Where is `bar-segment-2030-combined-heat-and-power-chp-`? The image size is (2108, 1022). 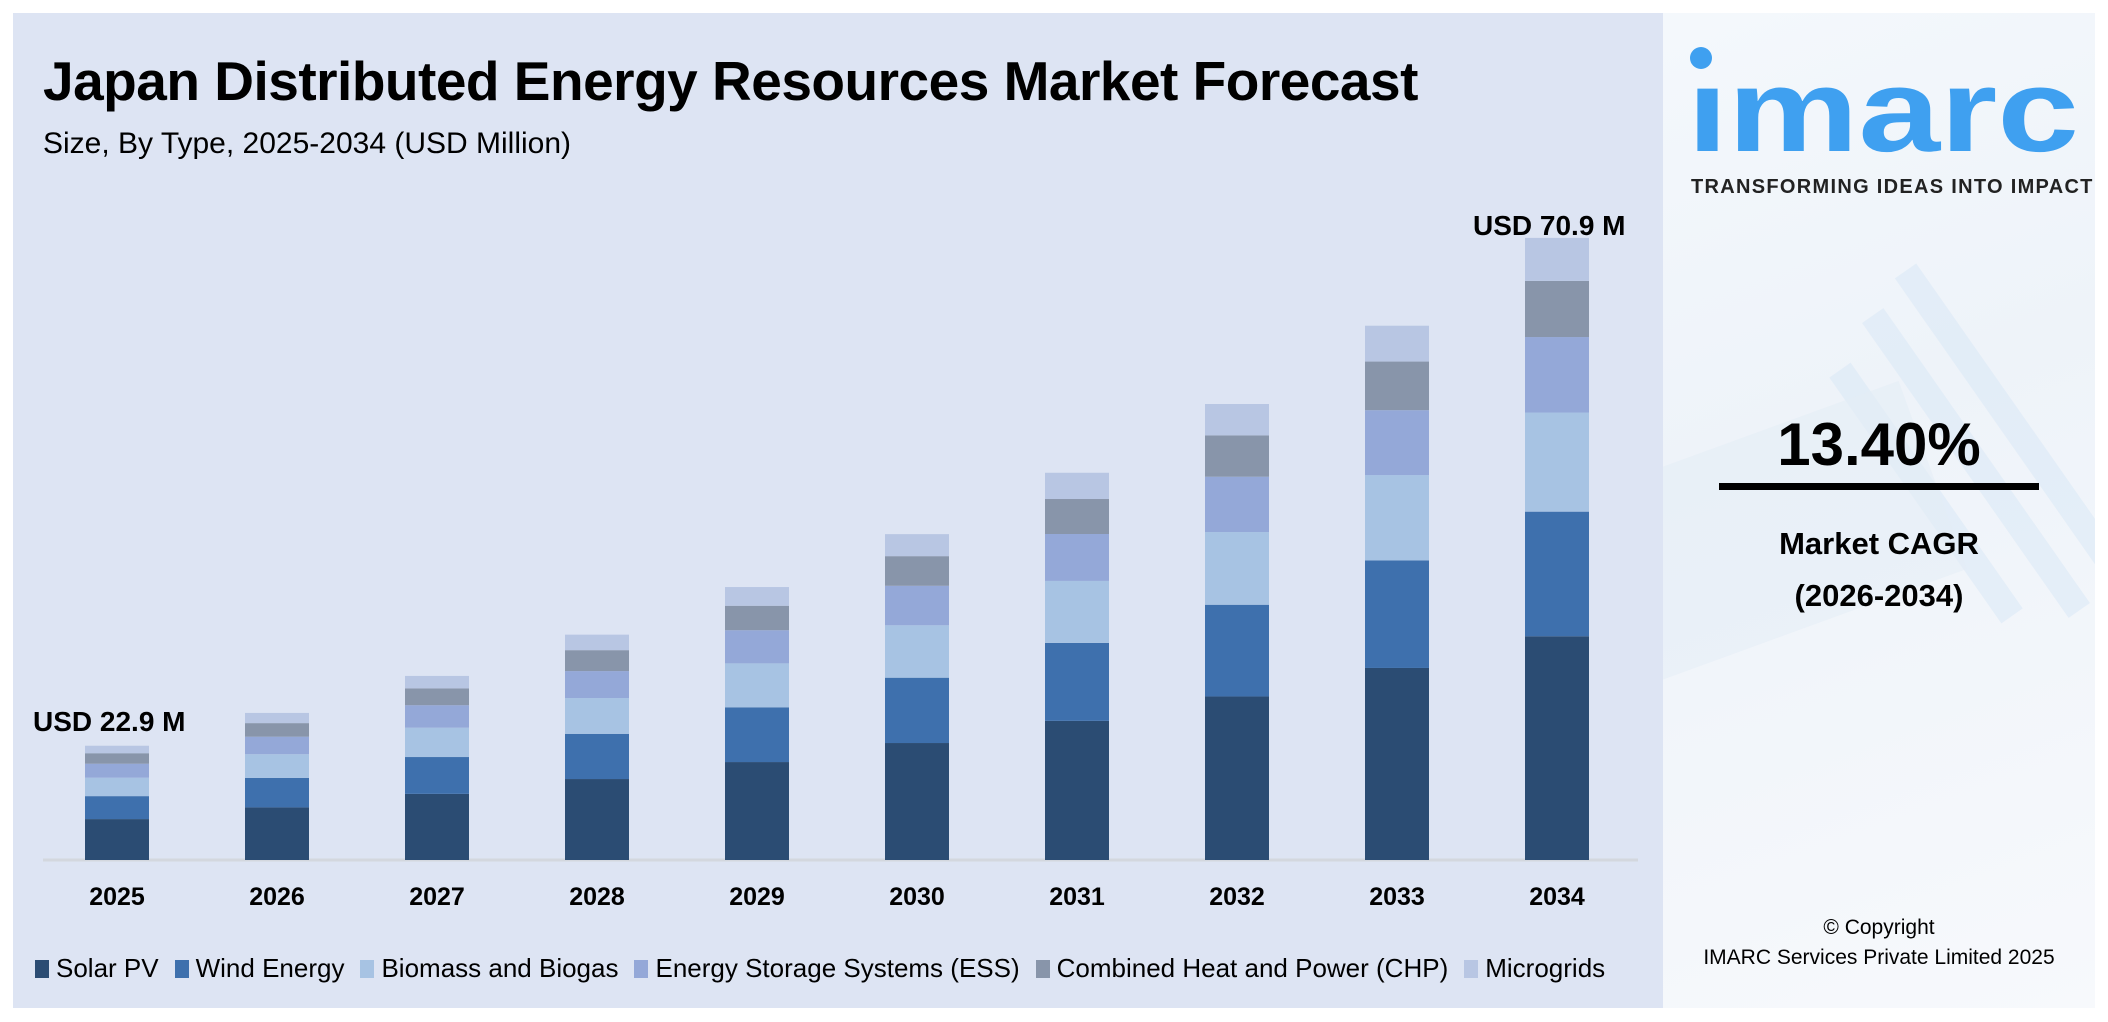
bar-segment-2030-combined-heat-and-power-chp- is located at coordinates (917, 571).